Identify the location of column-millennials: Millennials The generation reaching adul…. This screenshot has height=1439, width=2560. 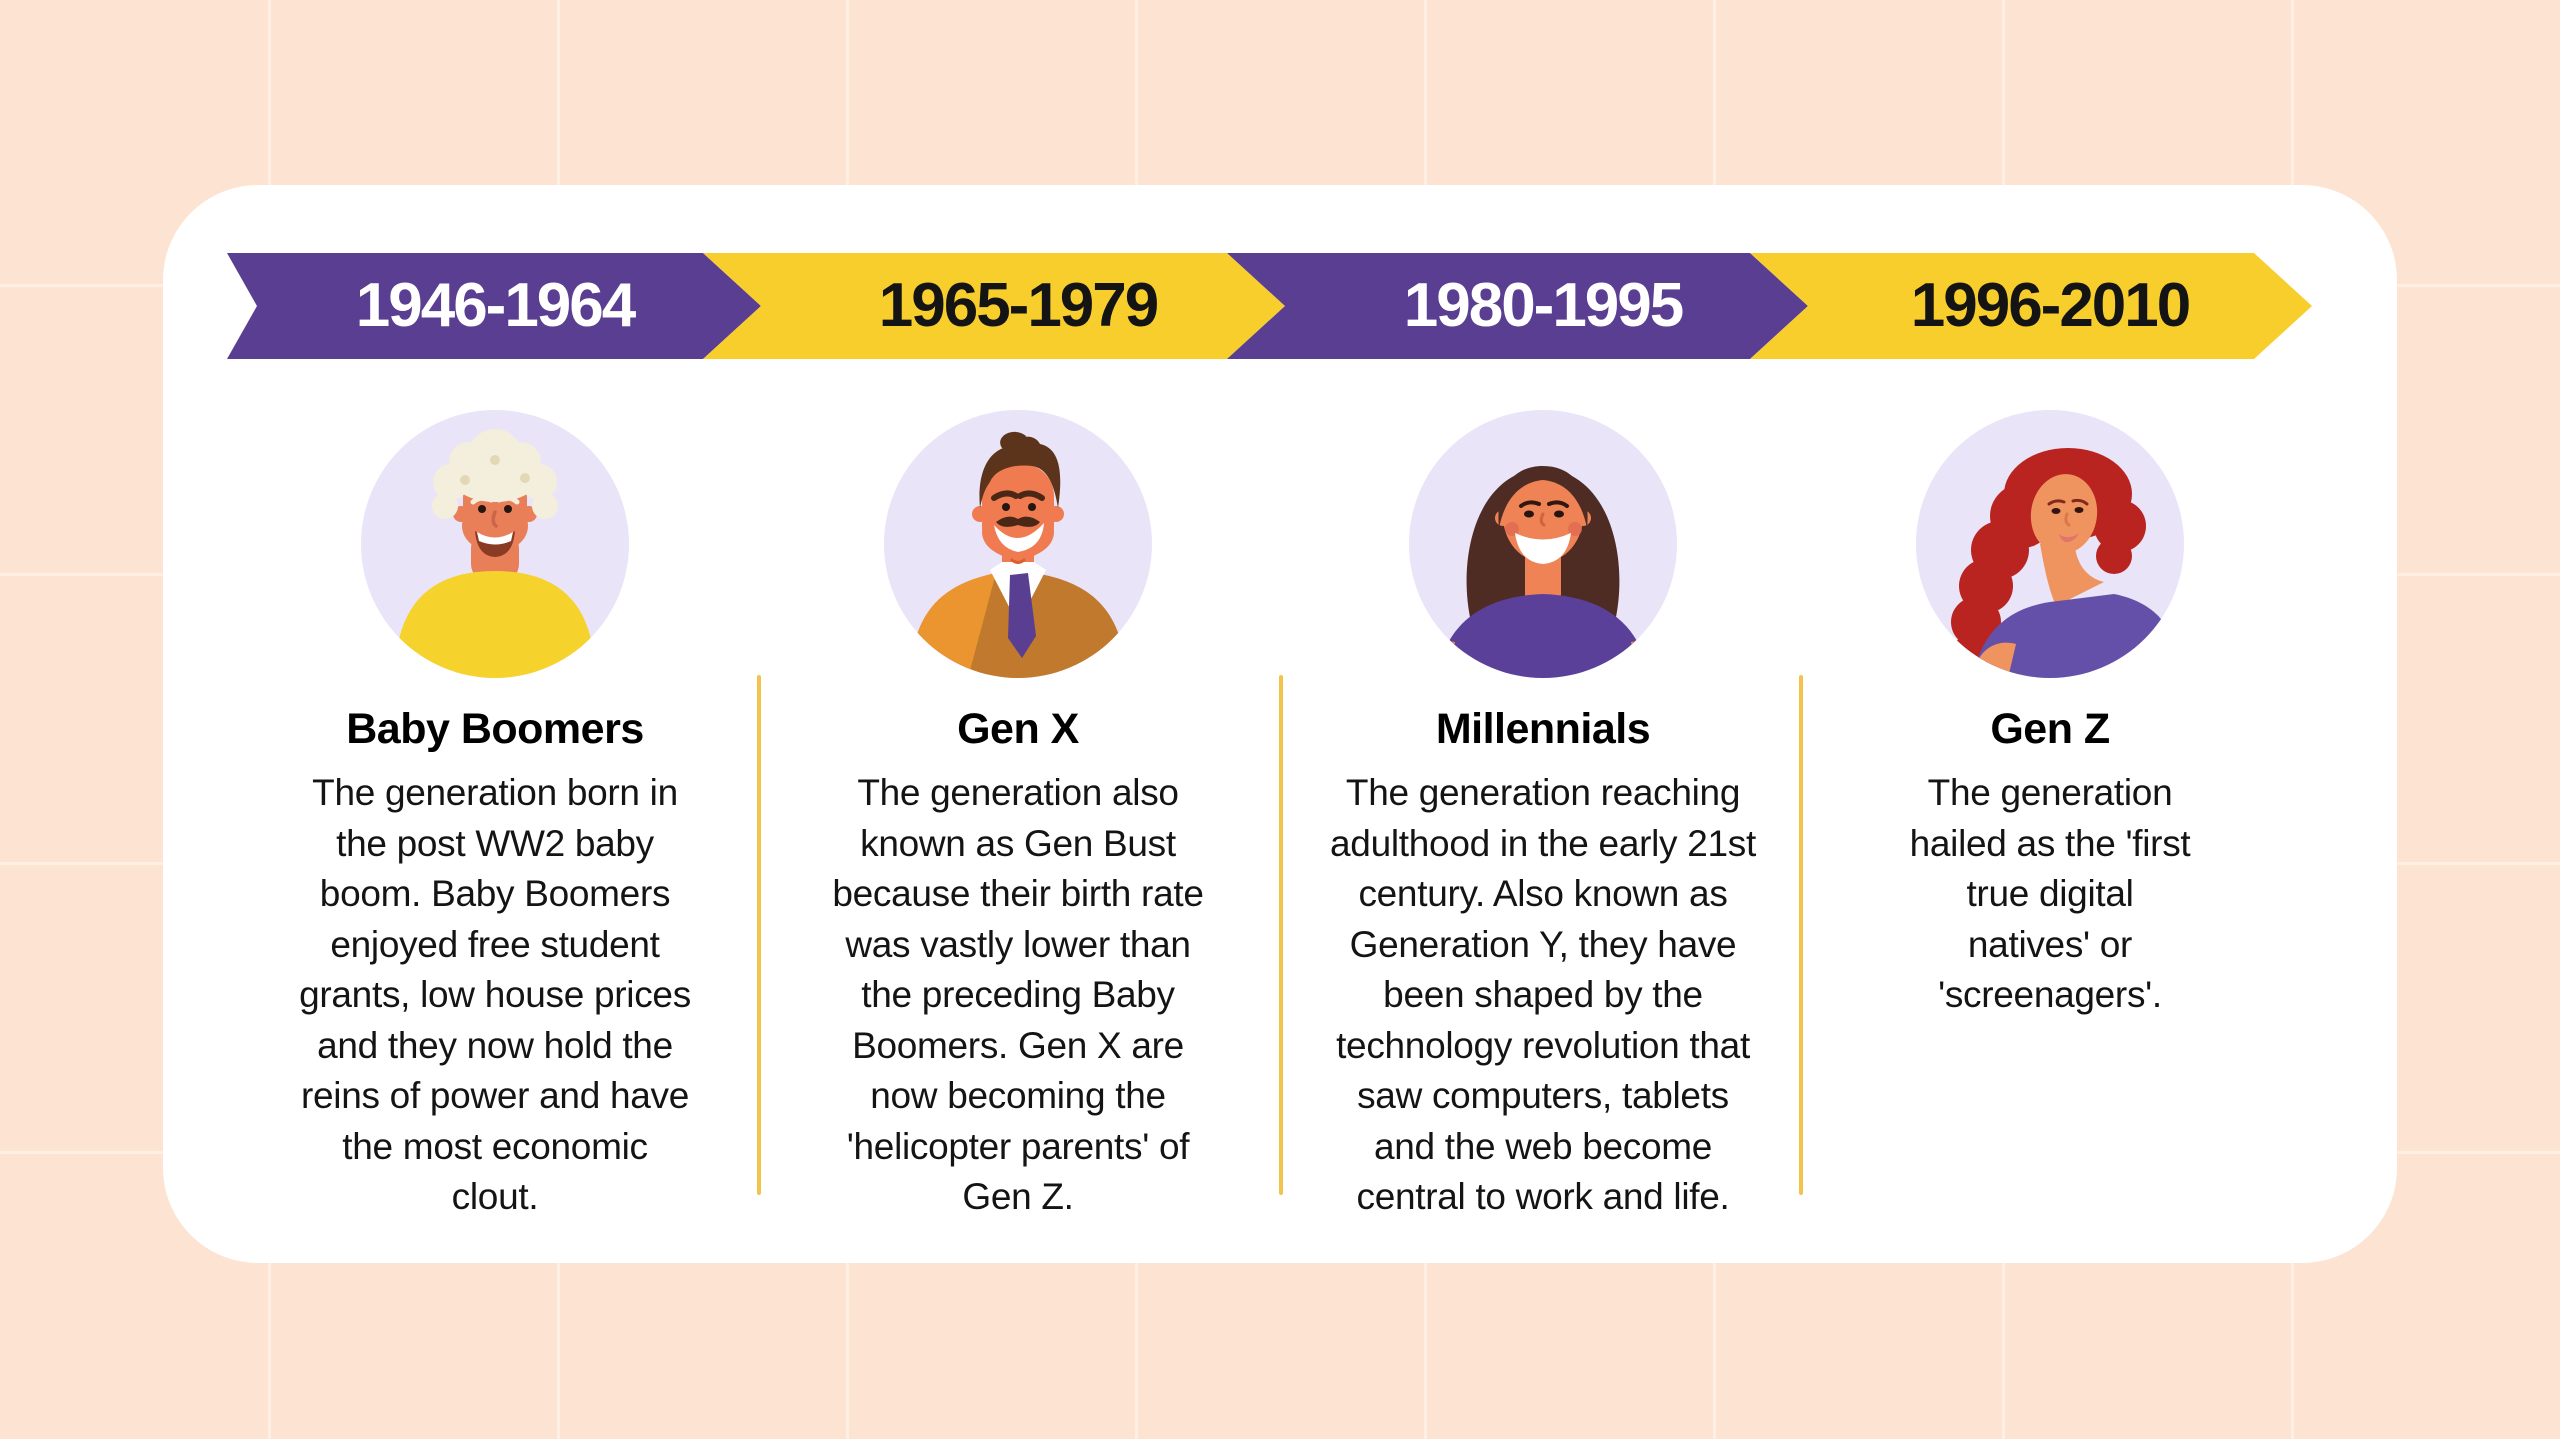
(1543, 816).